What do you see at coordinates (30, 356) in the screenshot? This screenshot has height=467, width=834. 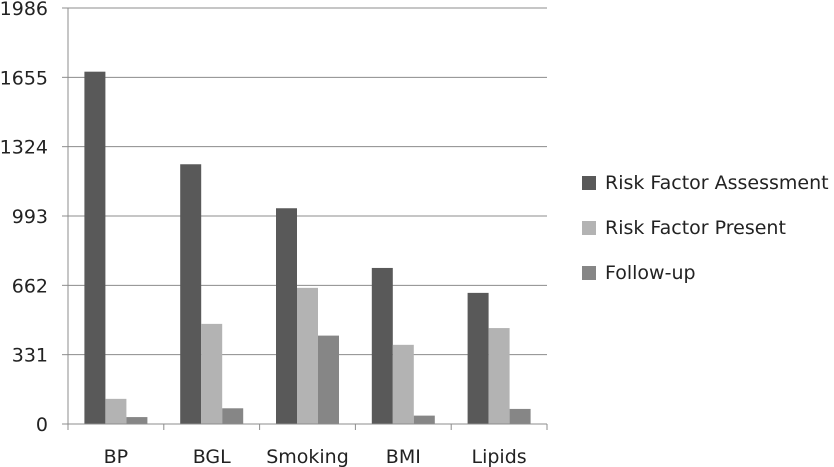 I see `y-tick-label: 331` at bounding box center [30, 356].